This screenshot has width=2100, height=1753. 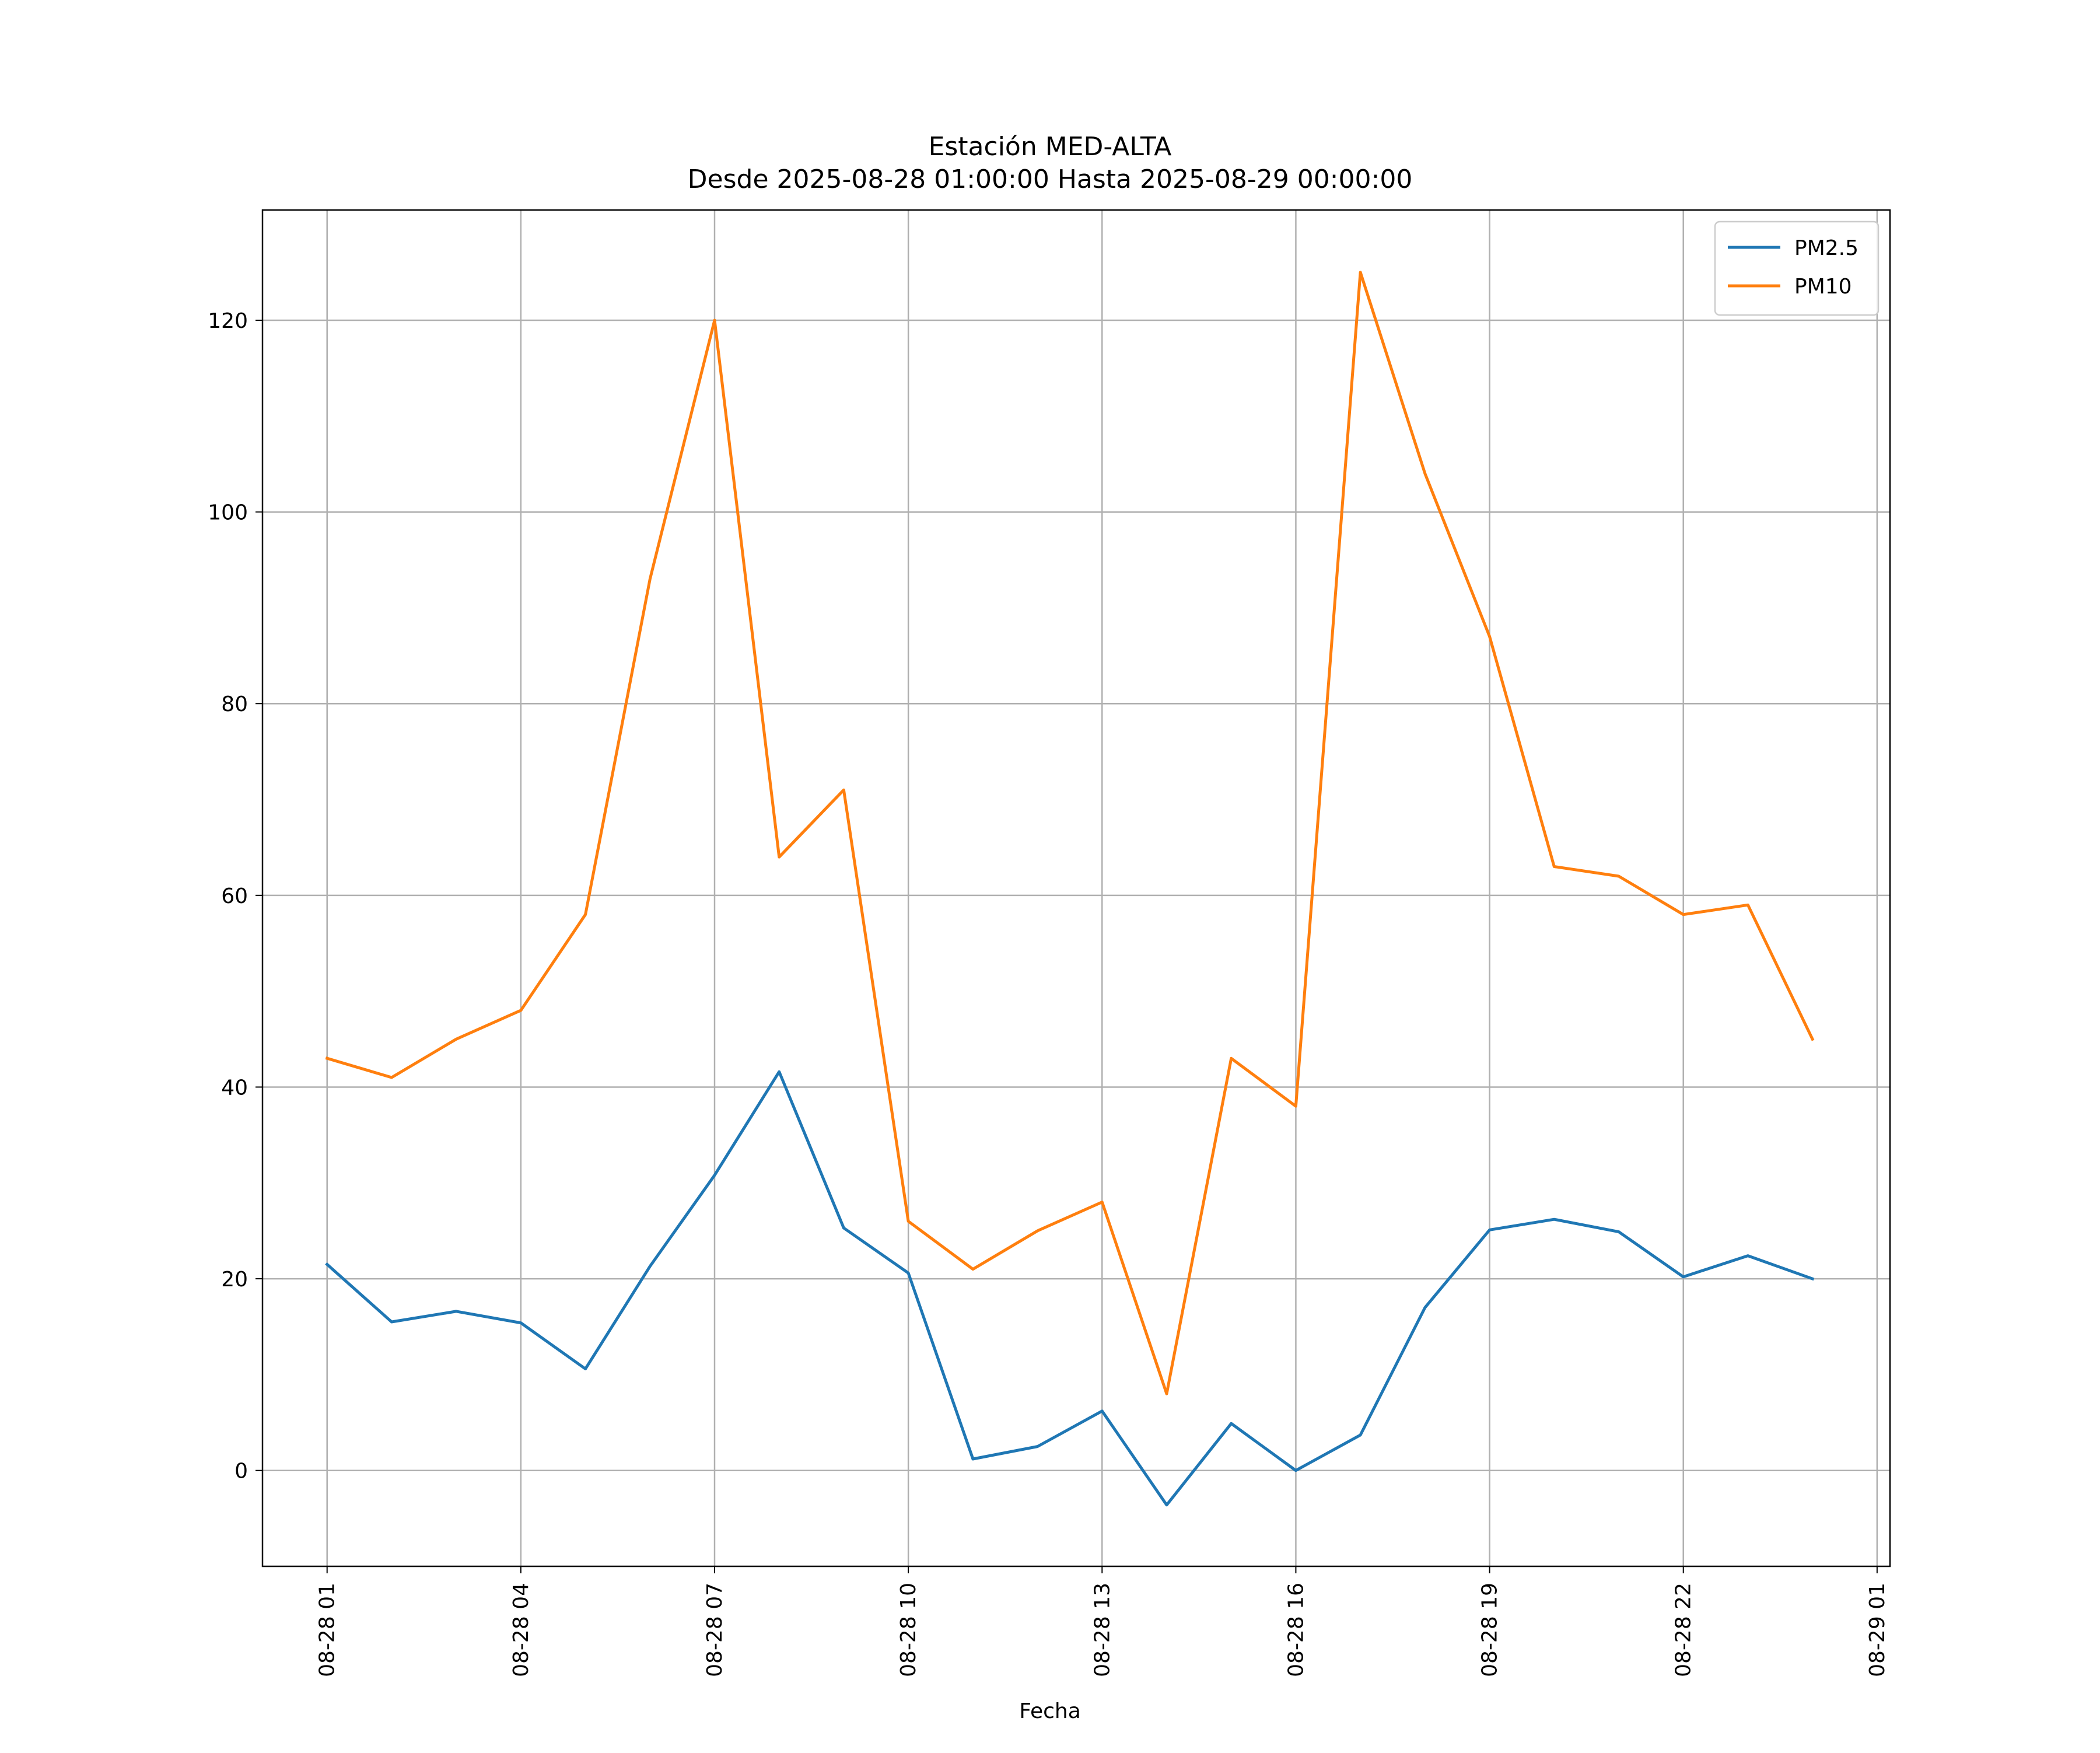 What do you see at coordinates (1050, 147) in the screenshot?
I see `chart-title: Estación MED-ALTA` at bounding box center [1050, 147].